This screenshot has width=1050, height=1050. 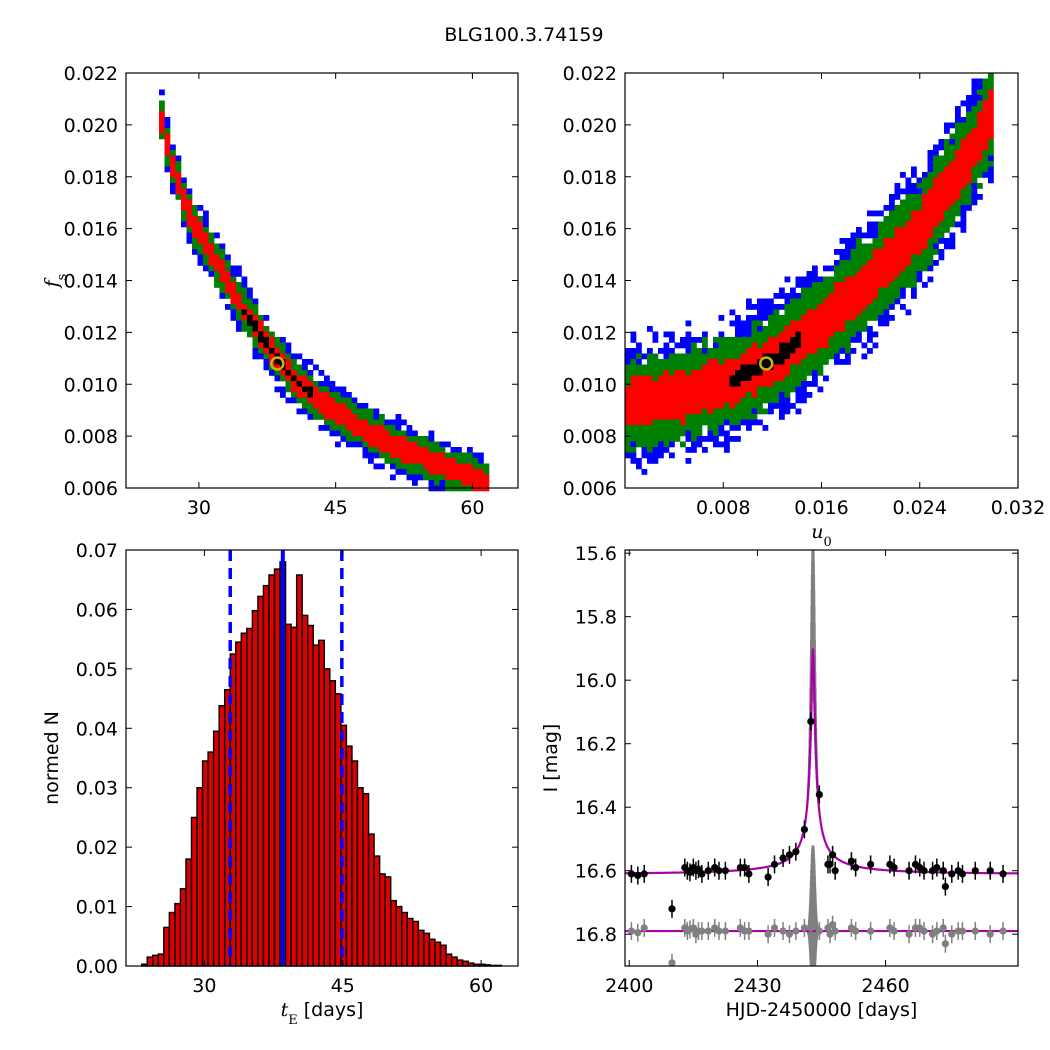 I want to click on residual-point, so click(x=937, y=931).